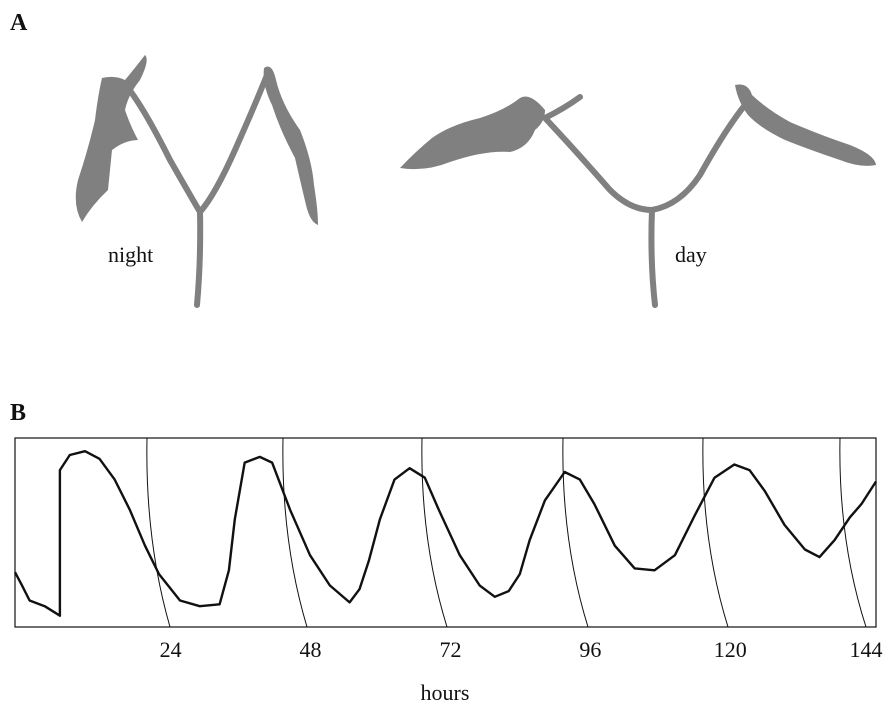  What do you see at coordinates (171, 649) in the screenshot?
I see `x-tick-label: 24` at bounding box center [171, 649].